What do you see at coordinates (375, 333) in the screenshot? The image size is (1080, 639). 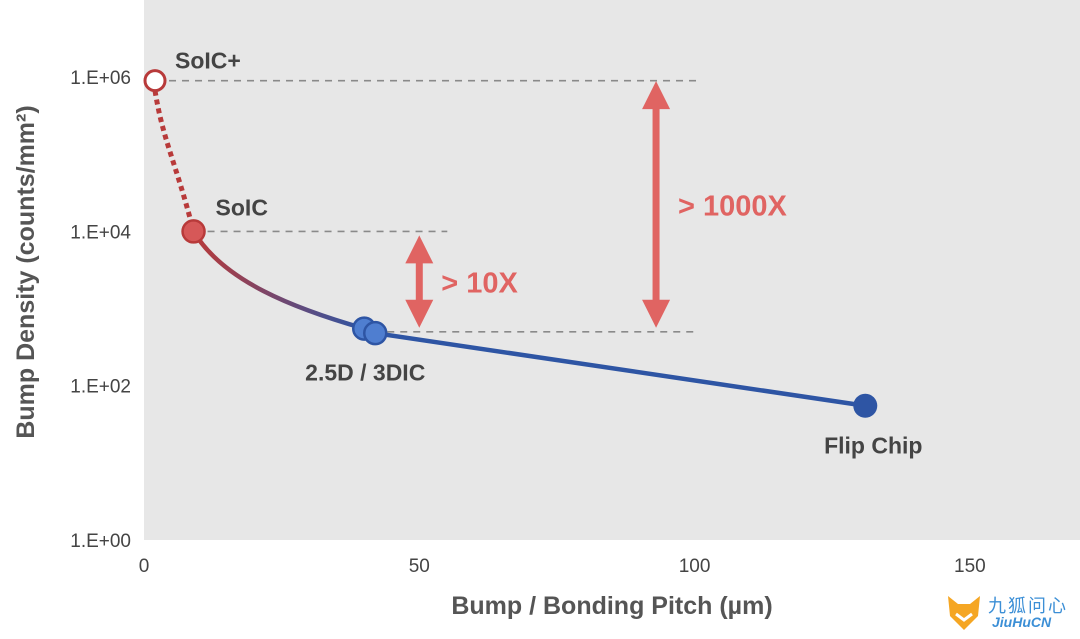 I see `point-2-5d-b` at bounding box center [375, 333].